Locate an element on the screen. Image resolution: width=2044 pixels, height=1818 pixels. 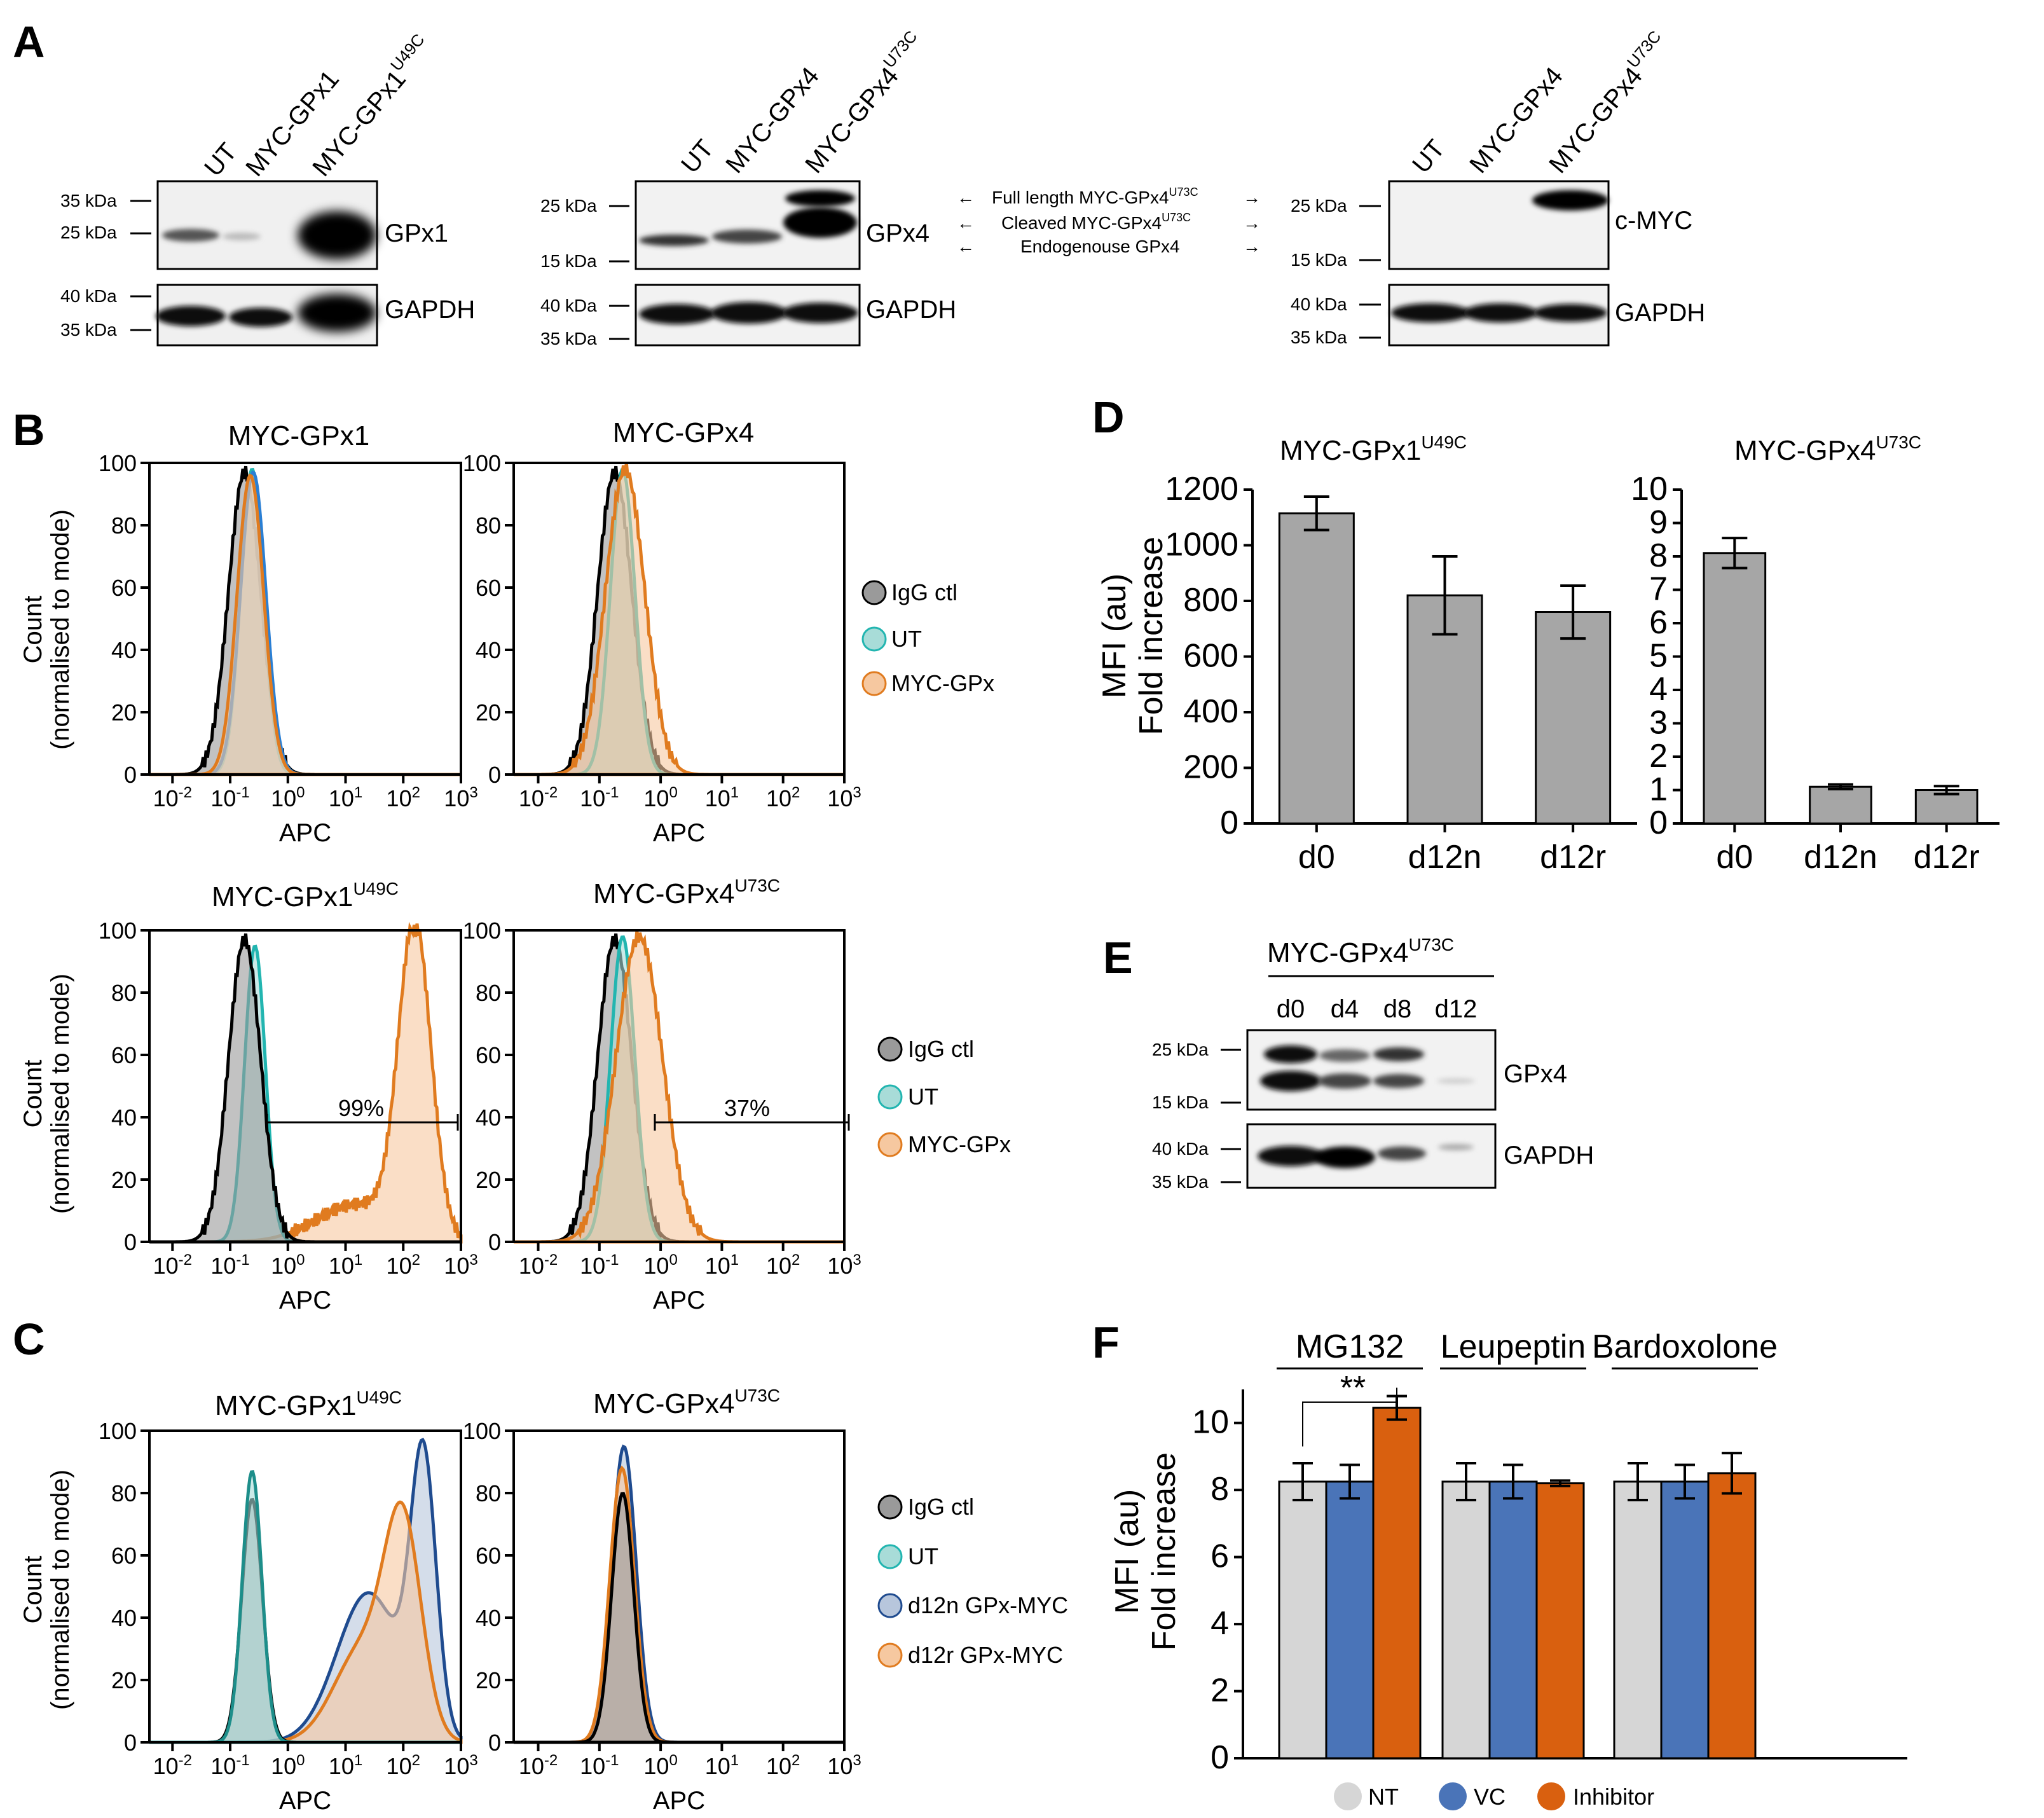
bar is located at coordinates (1840, 805).